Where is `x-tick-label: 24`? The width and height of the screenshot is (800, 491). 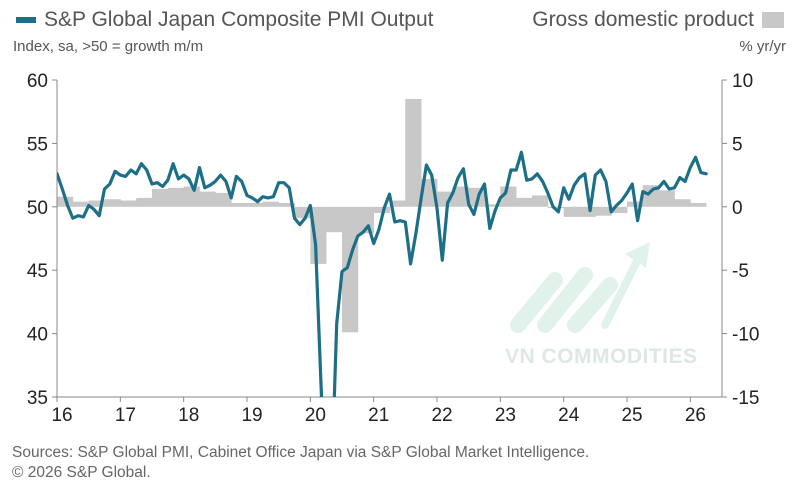 x-tick-label: 24 is located at coordinates (569, 415).